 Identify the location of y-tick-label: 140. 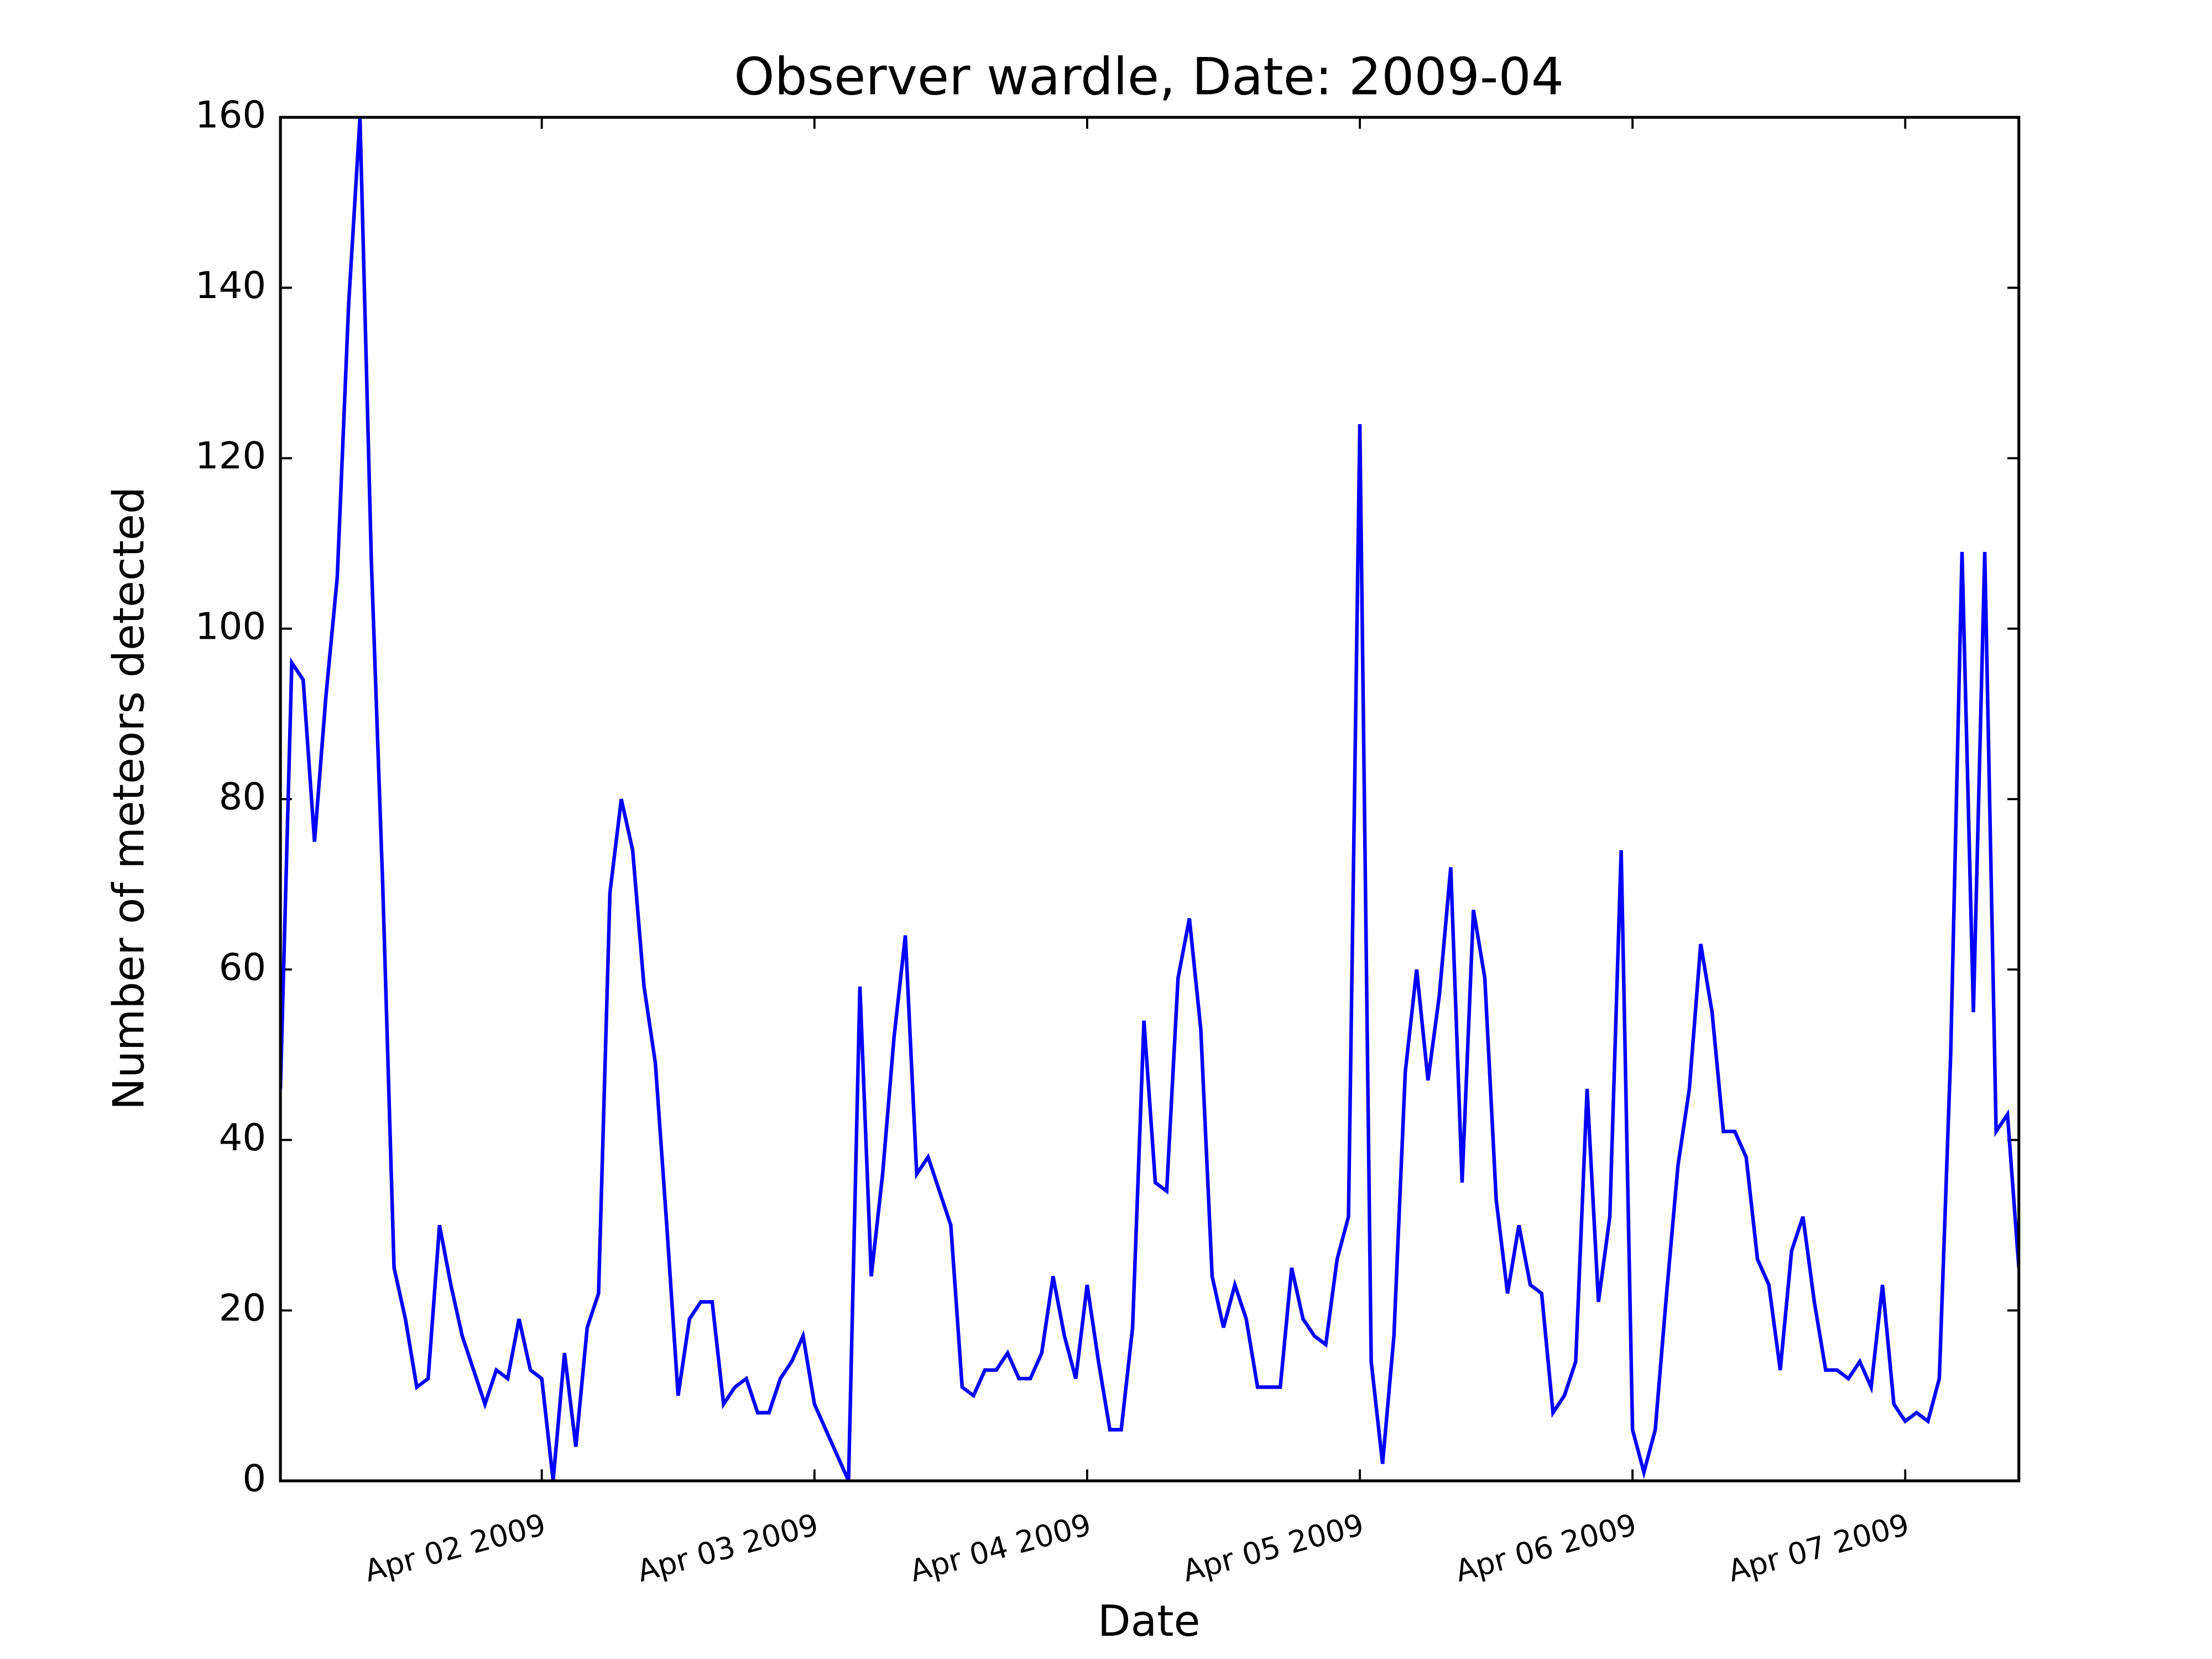
(231, 286).